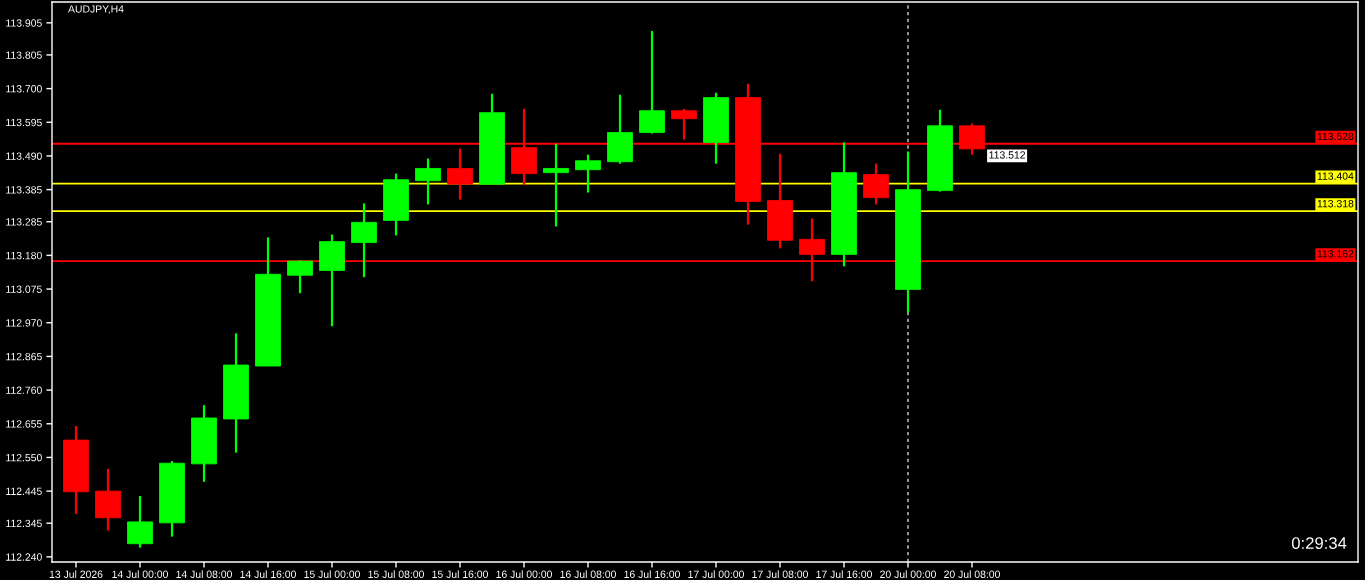 This screenshot has height=580, width=1365. Describe the element at coordinates (652, 574) in the screenshot. I see `x-tick-label: 16 Jul 16:00` at that location.